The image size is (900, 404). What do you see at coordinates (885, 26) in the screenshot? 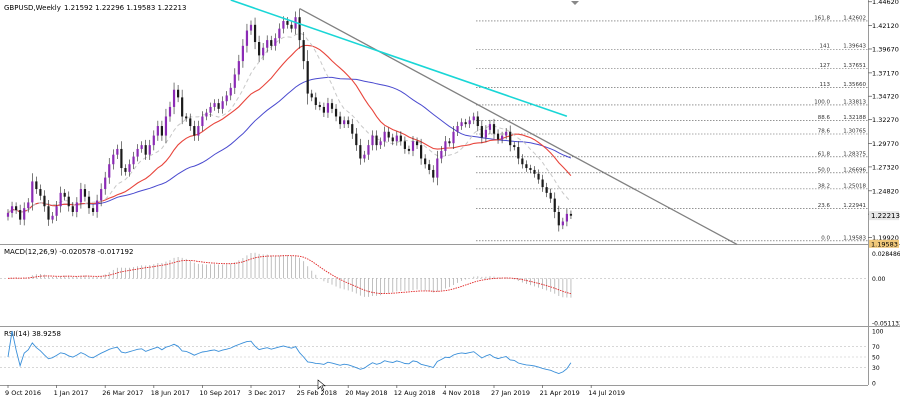
I see `price-tick-label: 1.42120` at bounding box center [885, 26].